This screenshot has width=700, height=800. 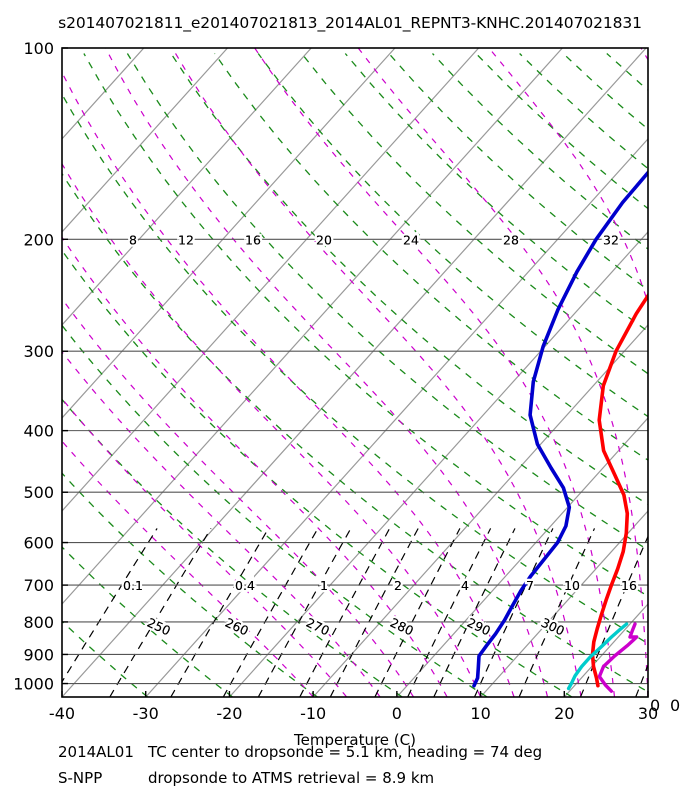 I want to click on saturation-mixing-label: 11, so click(x=324, y=586).